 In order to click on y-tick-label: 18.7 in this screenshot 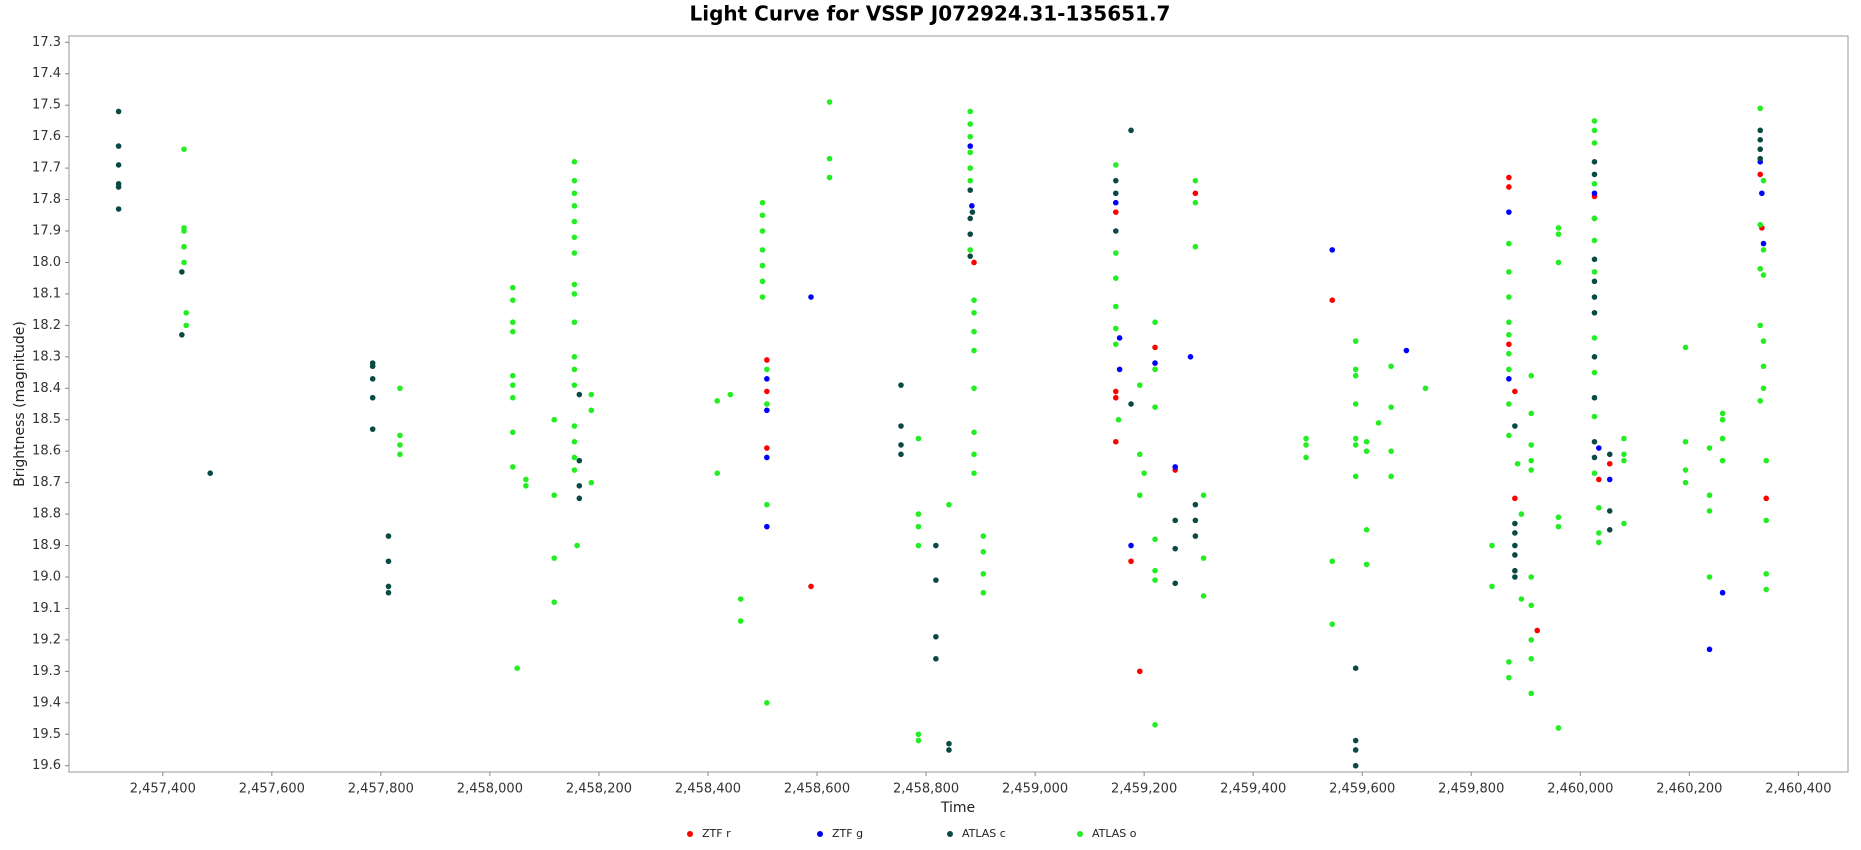, I will do `click(46, 482)`.